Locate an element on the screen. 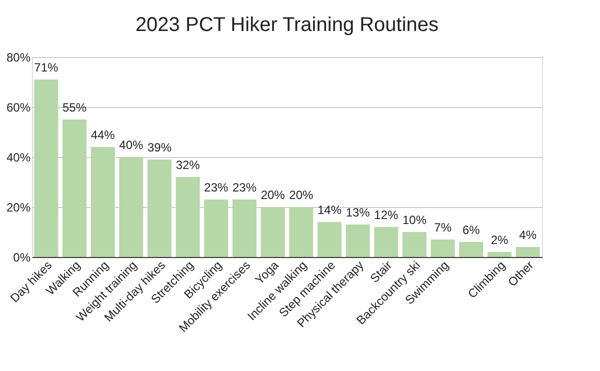 This screenshot has width=600, height=371. data-label: 7% is located at coordinates (443, 227).